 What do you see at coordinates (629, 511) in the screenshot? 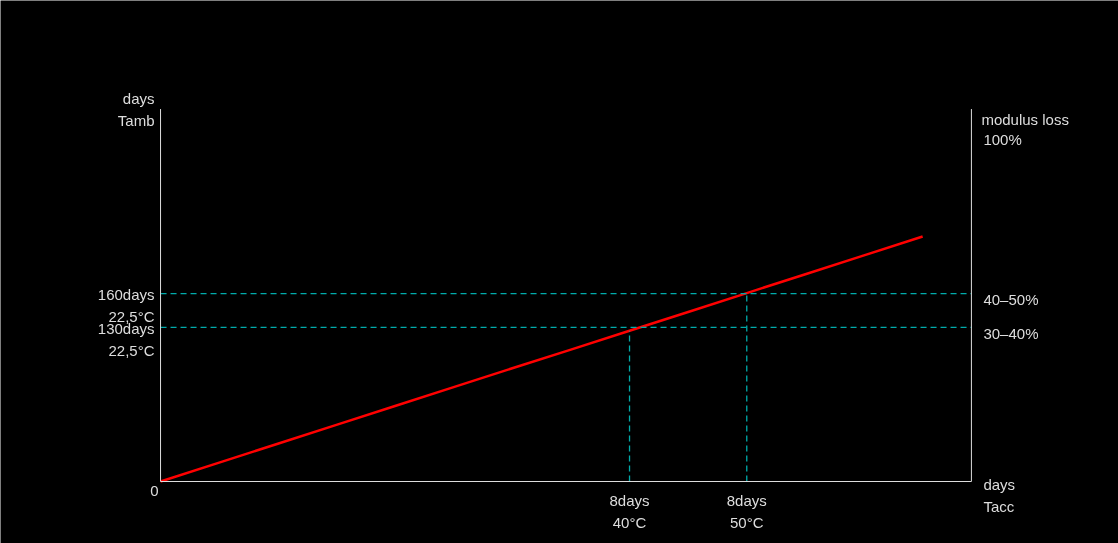
I see `x-tick-label: 8days 40°C` at bounding box center [629, 511].